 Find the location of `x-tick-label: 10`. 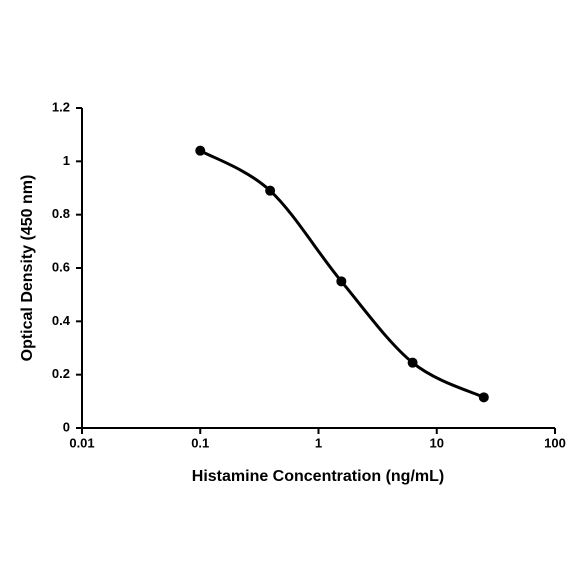

x-tick-label: 10 is located at coordinates (437, 442).